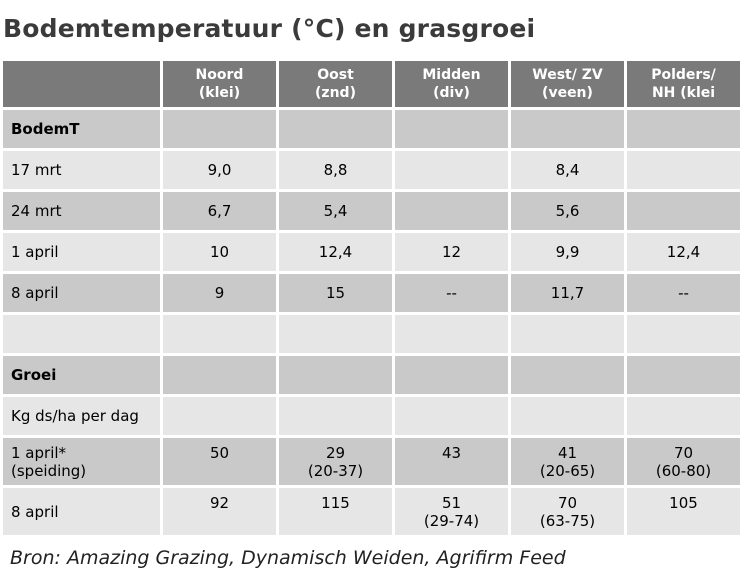  What do you see at coordinates (81, 461) in the screenshot?
I see `row-label: 1 april* (speiding)` at bounding box center [81, 461].